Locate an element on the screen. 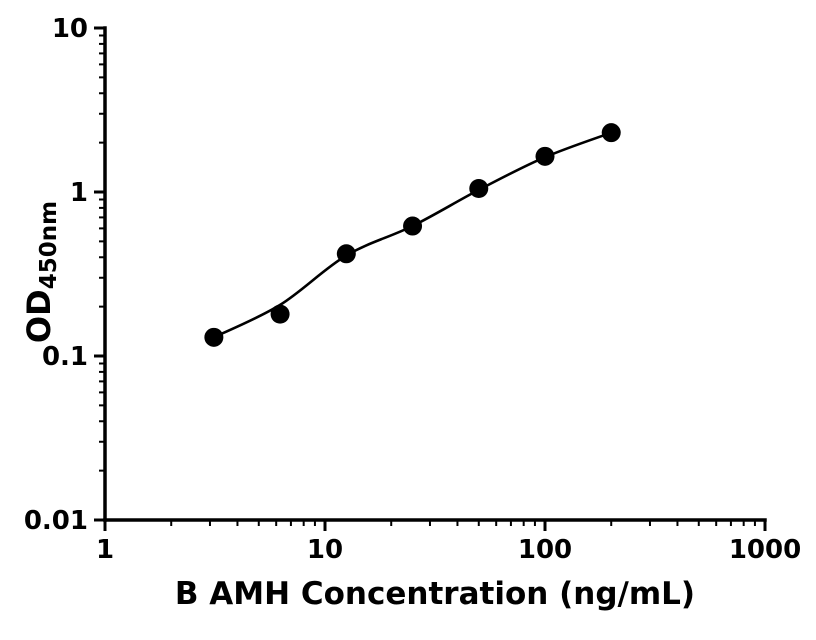 The height and width of the screenshot is (640, 816). y-tick-label: 1 is located at coordinates (79, 193).